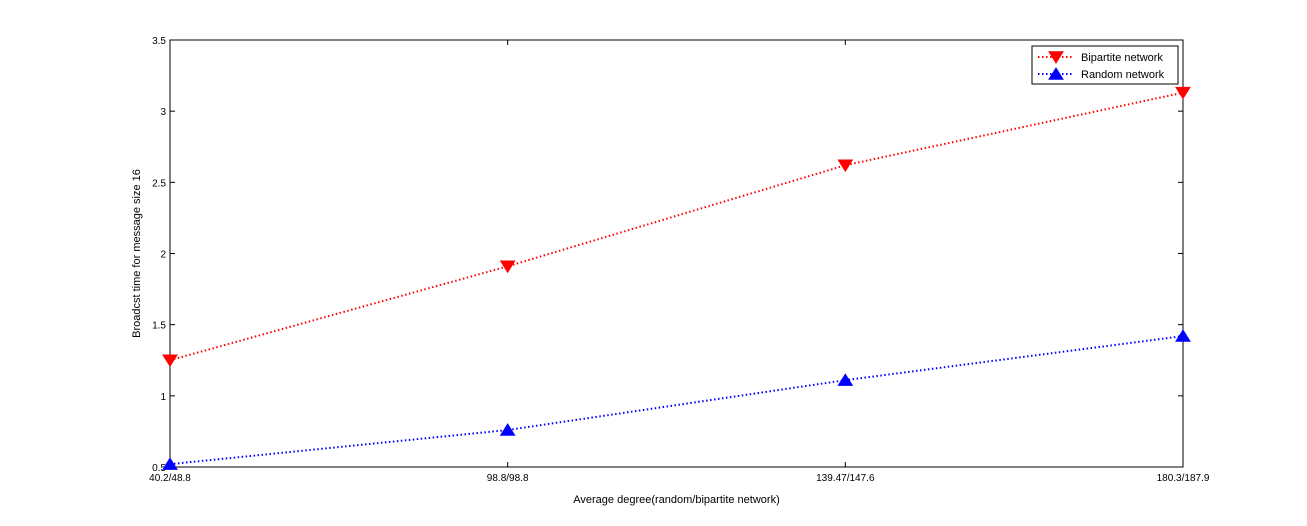  I want to click on legend: Bipartite network Random network, so click(1105, 65).